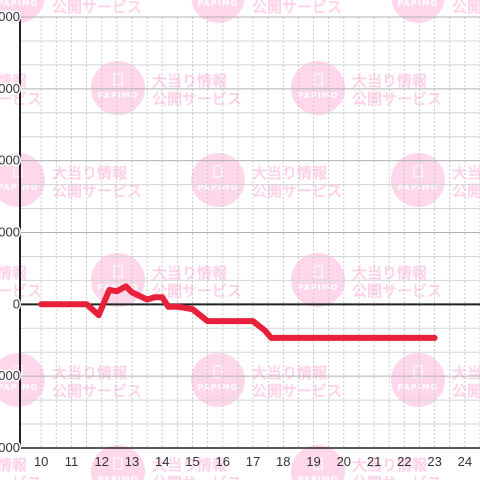  What do you see at coordinates (10, 232) in the screenshot?
I see `y-tick-label: 3,000` at bounding box center [10, 232].